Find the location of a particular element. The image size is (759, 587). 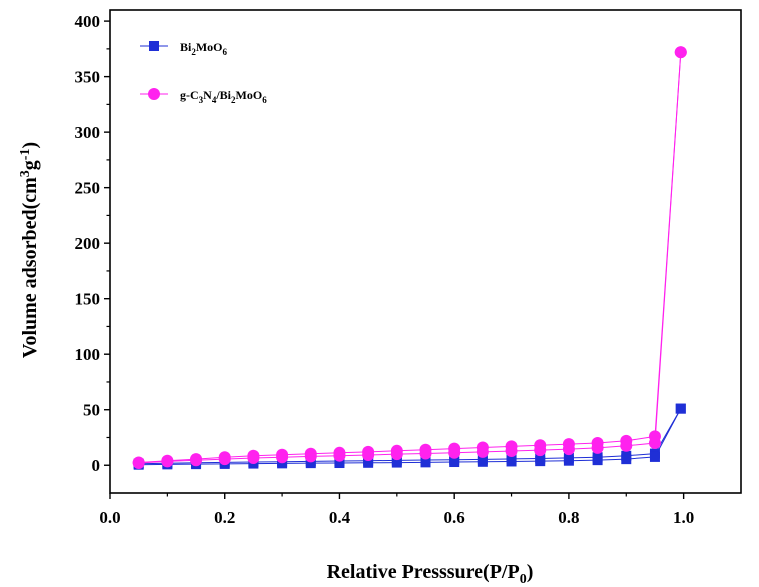

y-axis-title: Volume adsorbed(cm3g-1) is located at coordinates (29, 250).